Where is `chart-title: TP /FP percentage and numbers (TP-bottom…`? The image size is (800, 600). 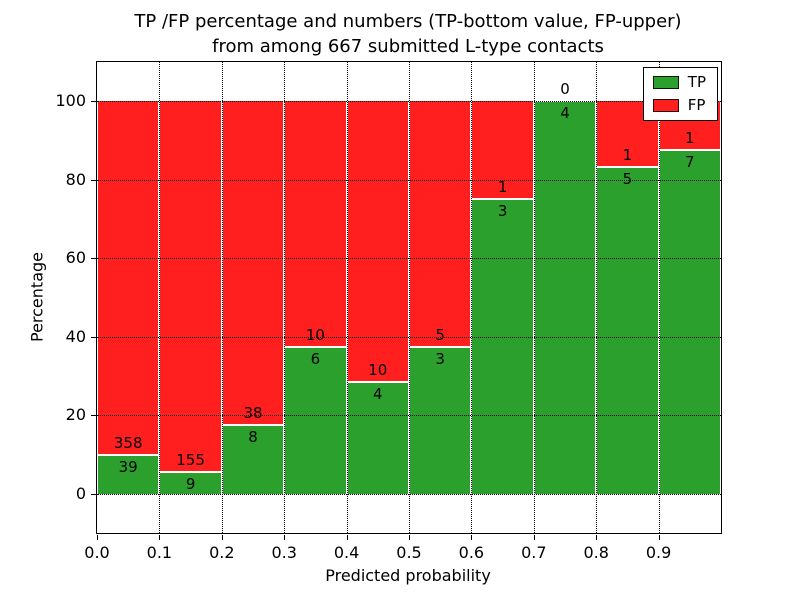 chart-title: TP /FP percentage and numbers (TP-bottom… is located at coordinates (408, 34).